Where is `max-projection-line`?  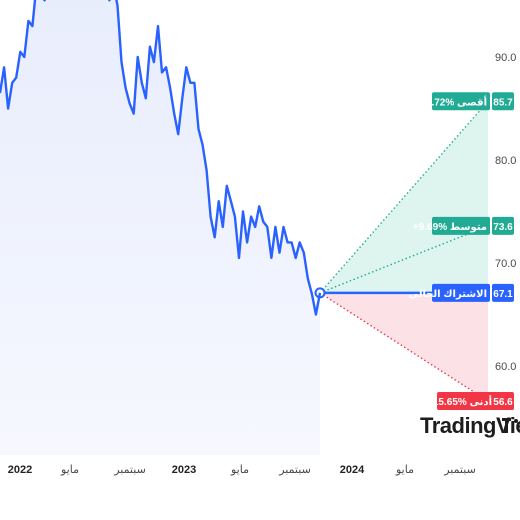
max-projection-line is located at coordinates (404, 197).